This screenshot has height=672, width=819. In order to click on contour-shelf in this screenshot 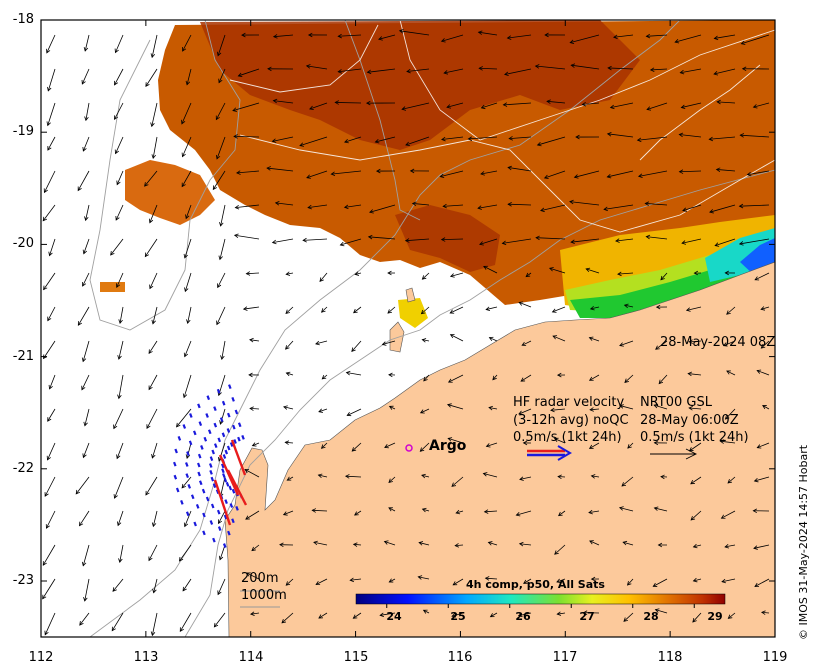, I will do `click(382, 120)`.